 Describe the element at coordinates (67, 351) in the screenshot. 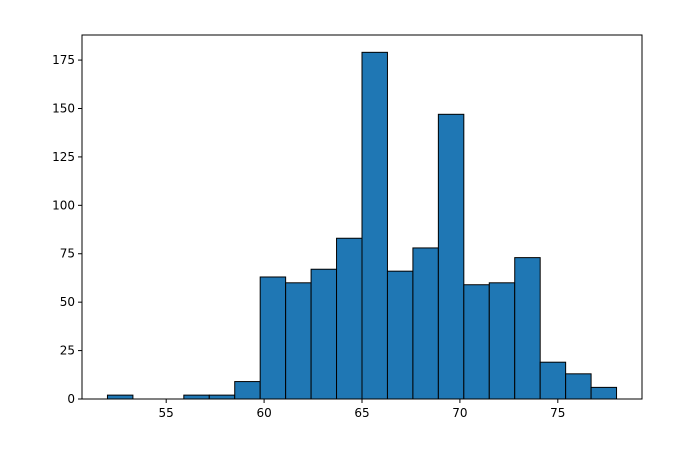

I see `y-tick-label: 25` at that location.